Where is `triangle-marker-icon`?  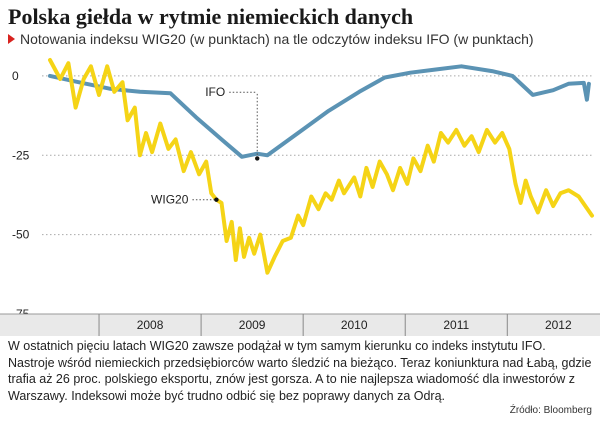 triangle-marker-icon is located at coordinates (11, 39).